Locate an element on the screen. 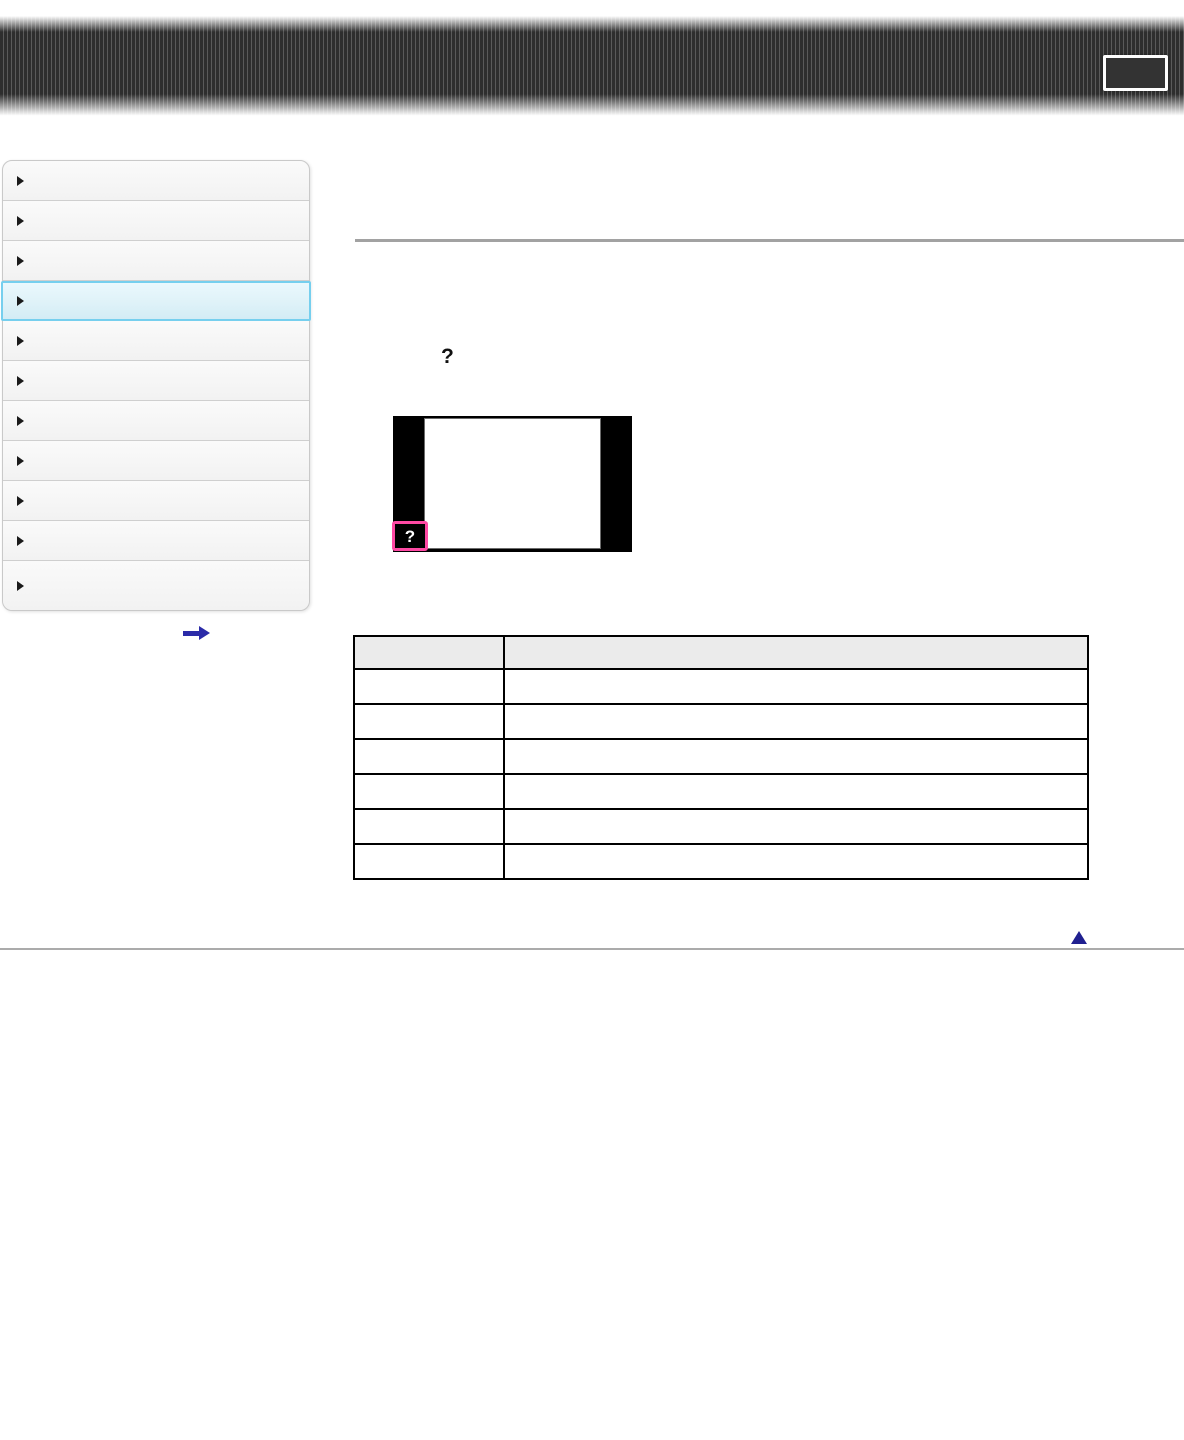 The height and width of the screenshot is (1440, 1184). screen-display-area is located at coordinates (512, 483).